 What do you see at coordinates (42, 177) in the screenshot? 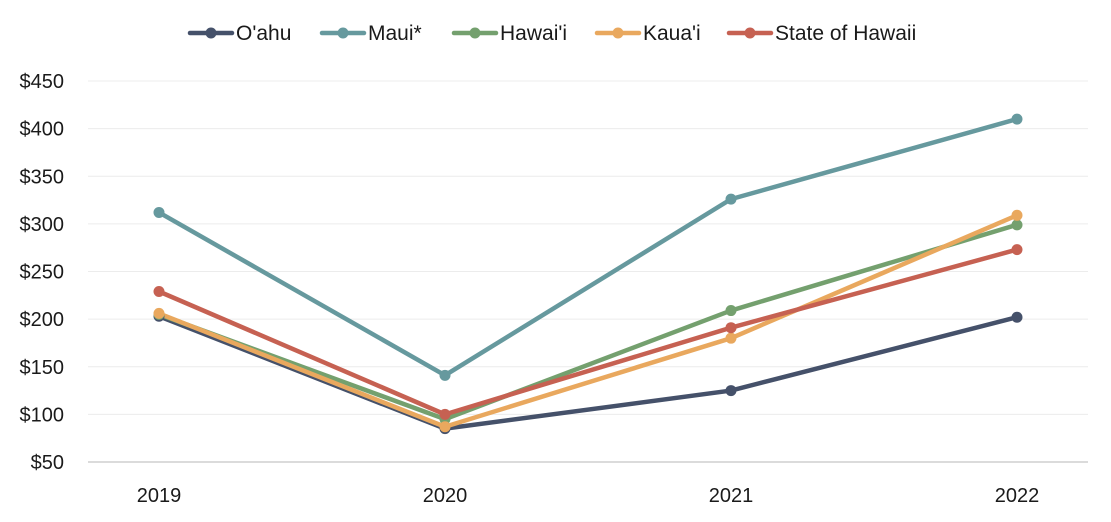
I see `y-tick-label: $350` at bounding box center [42, 177].